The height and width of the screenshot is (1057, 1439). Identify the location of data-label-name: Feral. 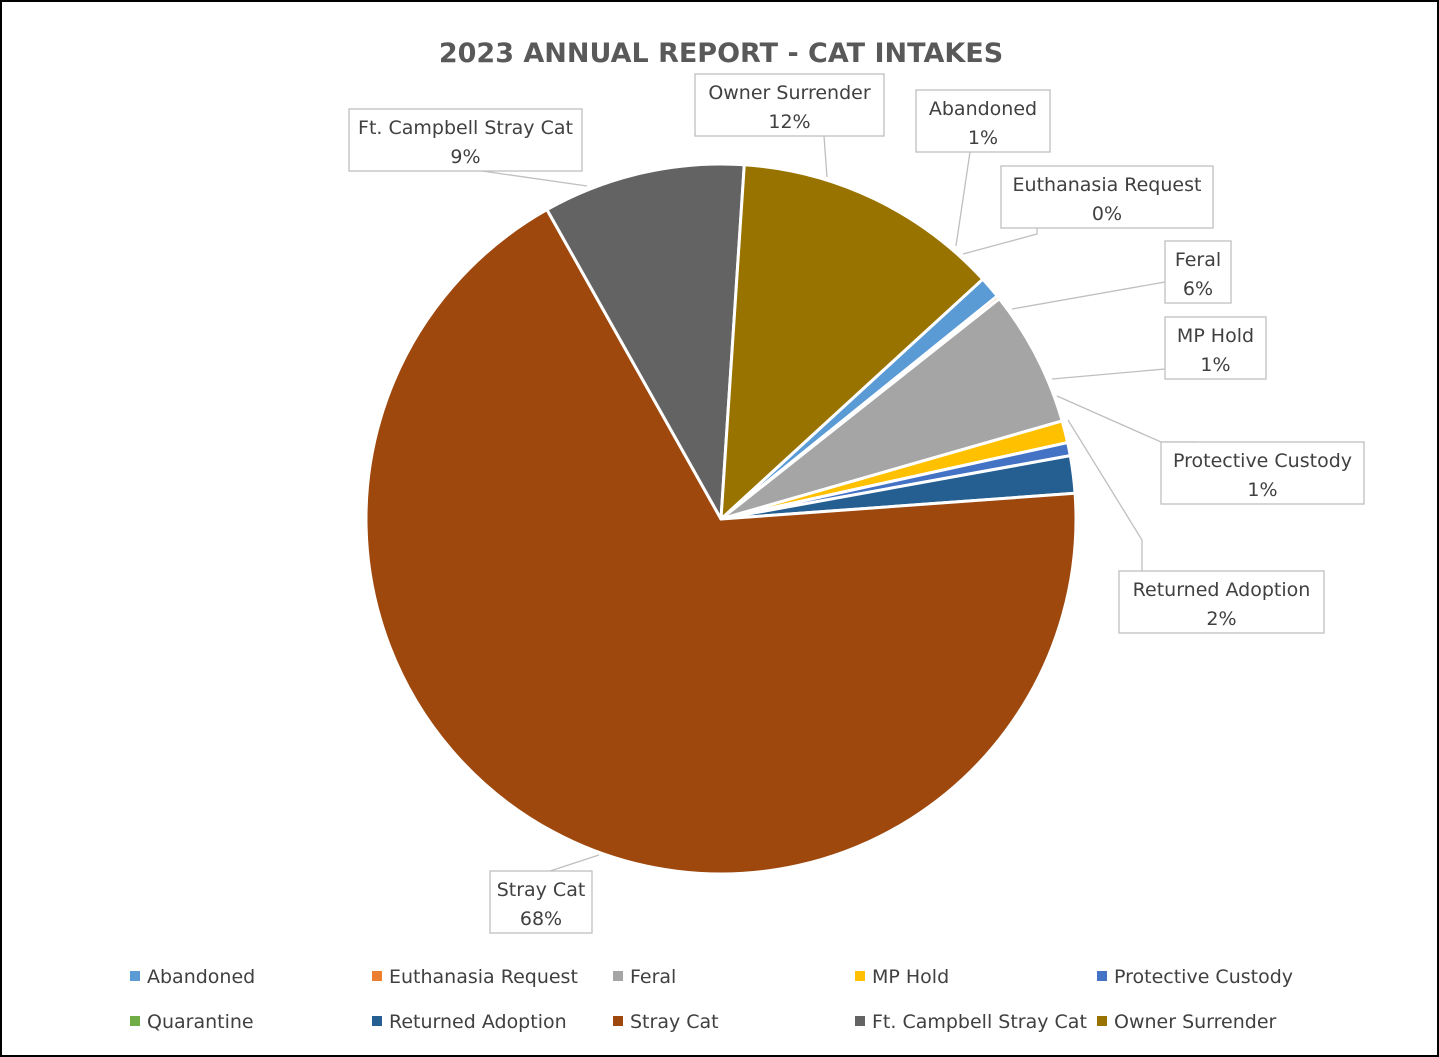
(1198, 260).